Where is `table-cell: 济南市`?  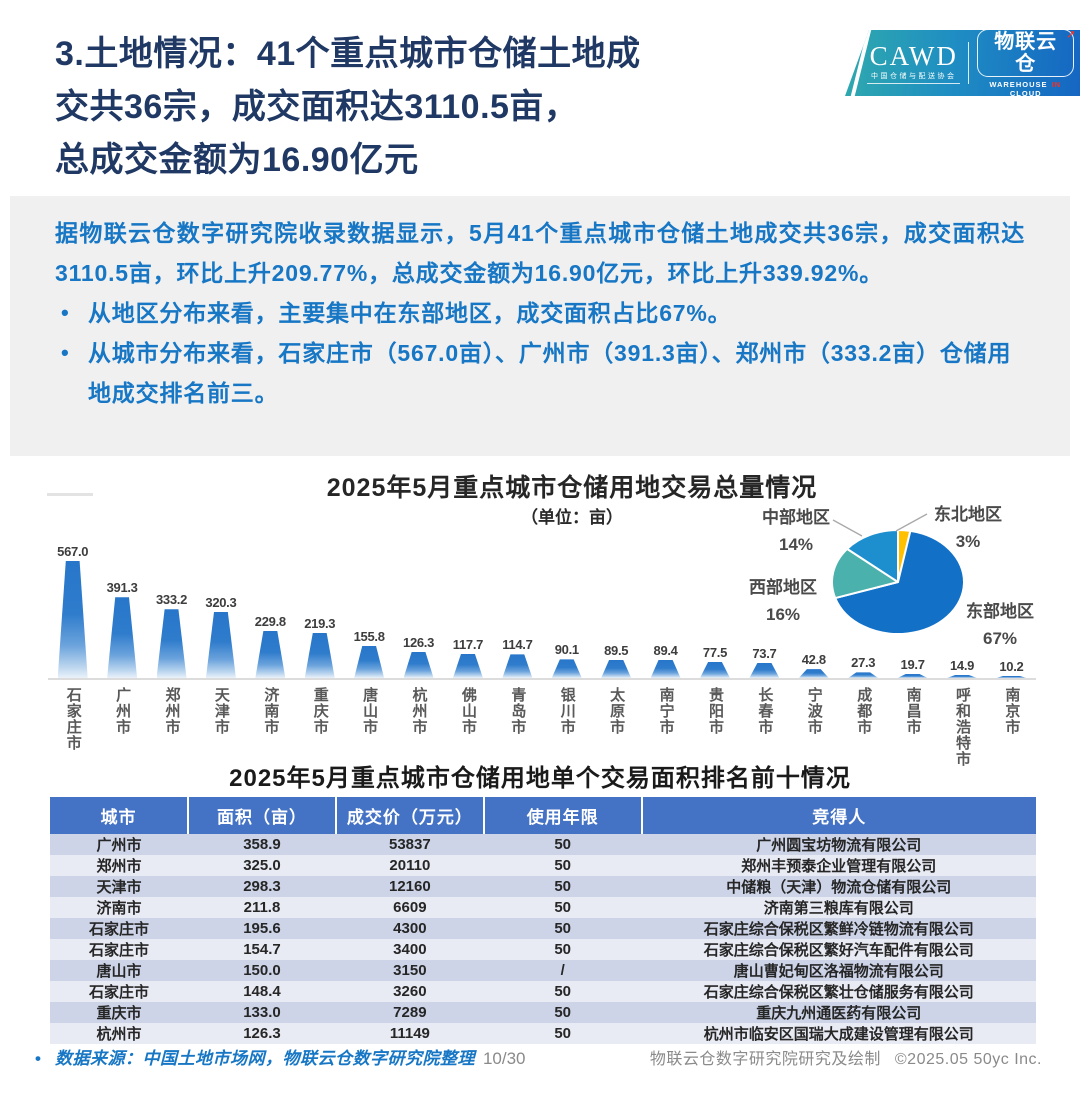
table-cell: 济南市 is located at coordinates (119, 907).